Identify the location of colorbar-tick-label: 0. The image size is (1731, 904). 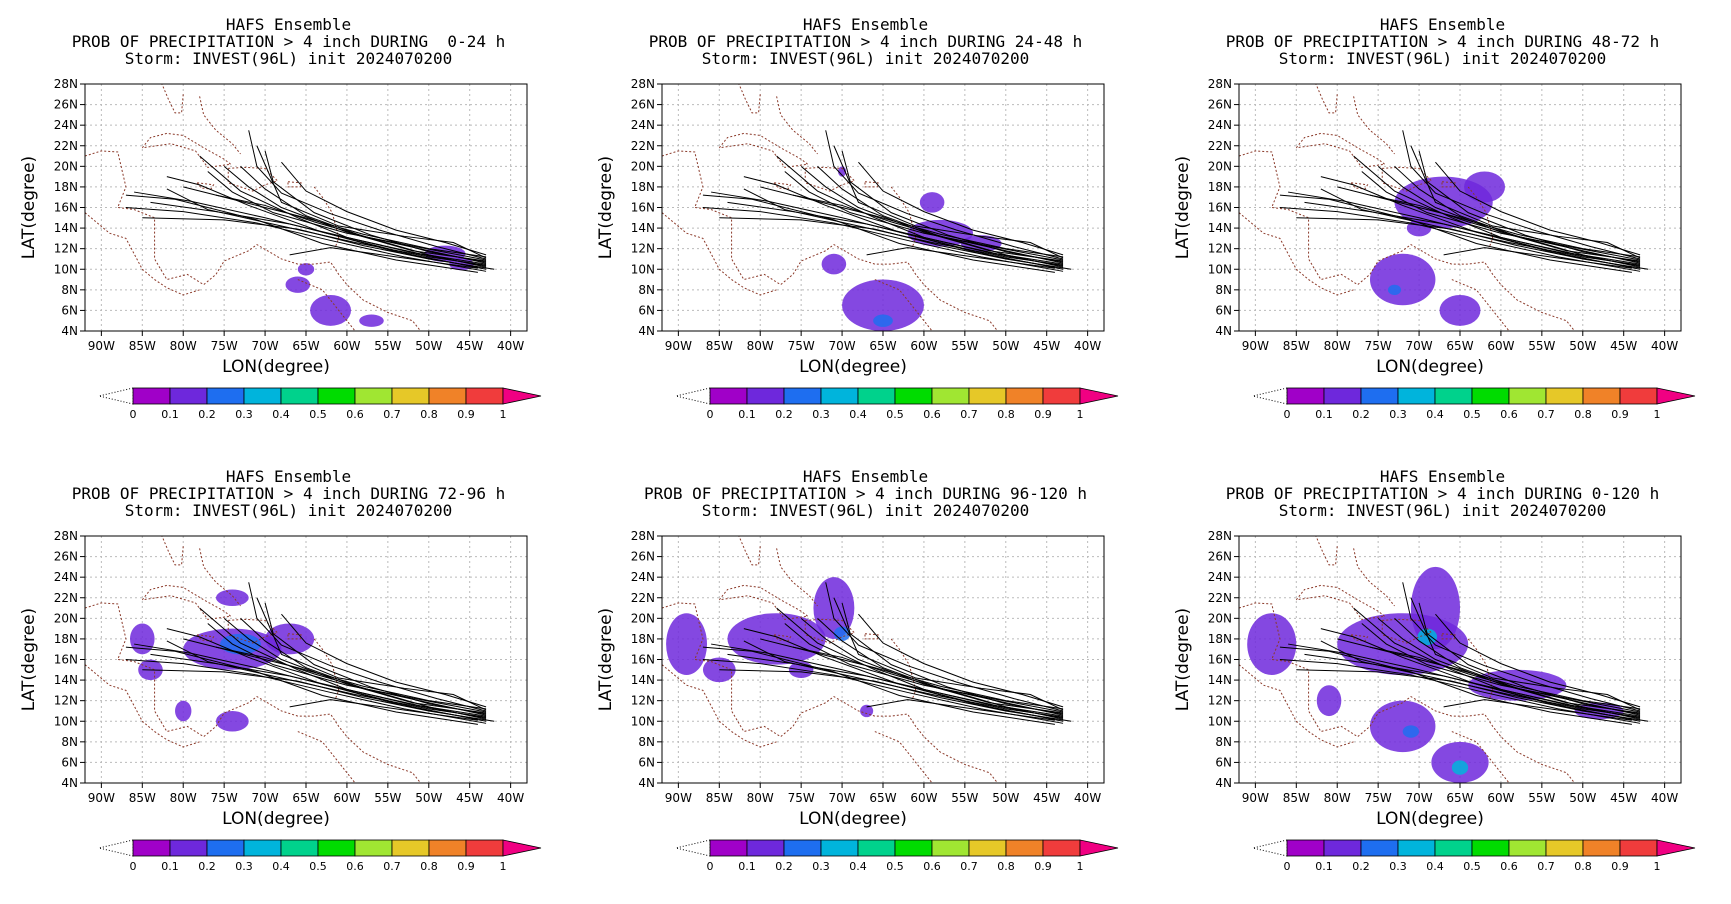
(1287, 414).